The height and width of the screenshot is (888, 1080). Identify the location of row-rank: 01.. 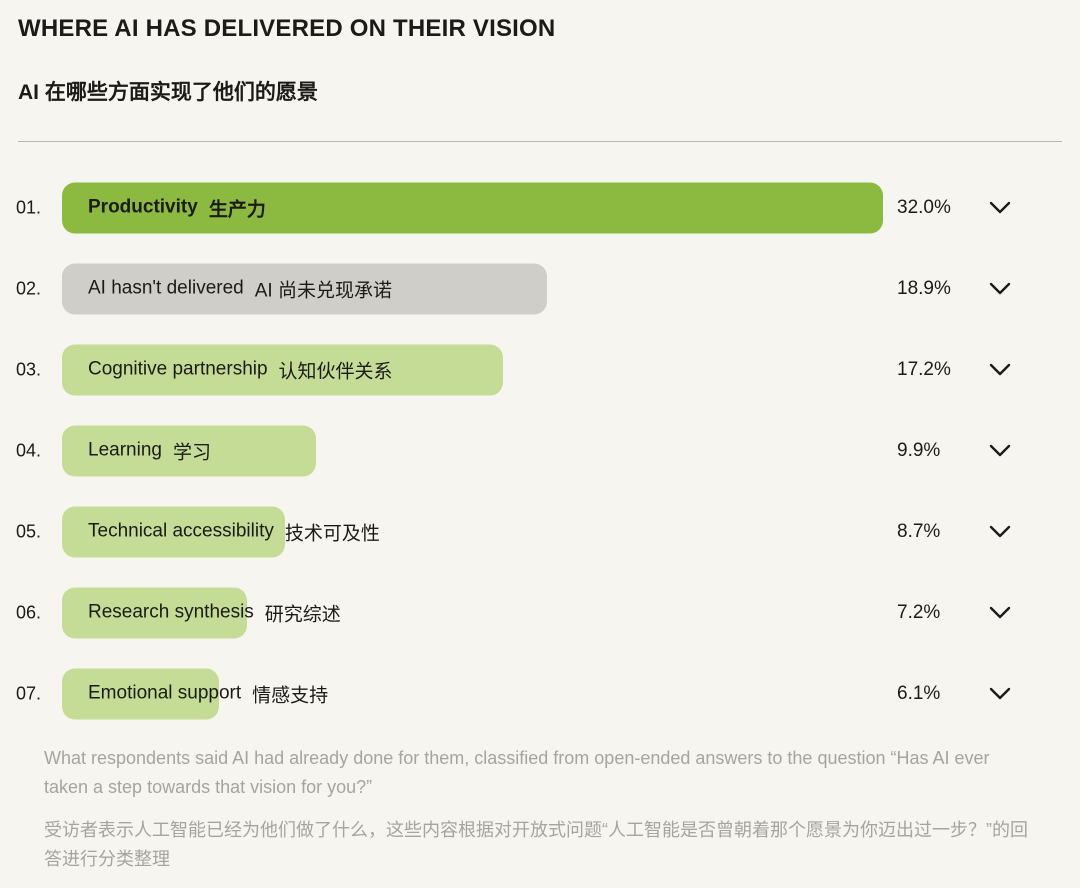
(29, 207).